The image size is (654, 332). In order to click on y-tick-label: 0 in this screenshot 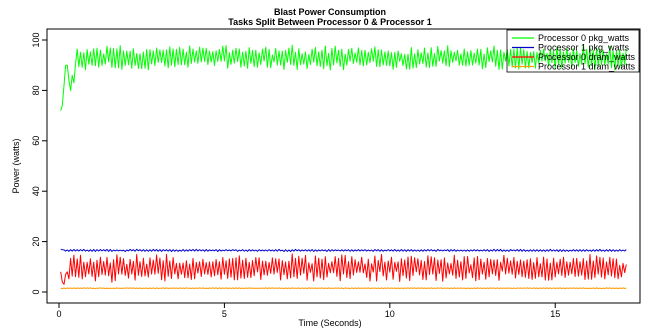, I will do `click(36, 291)`.